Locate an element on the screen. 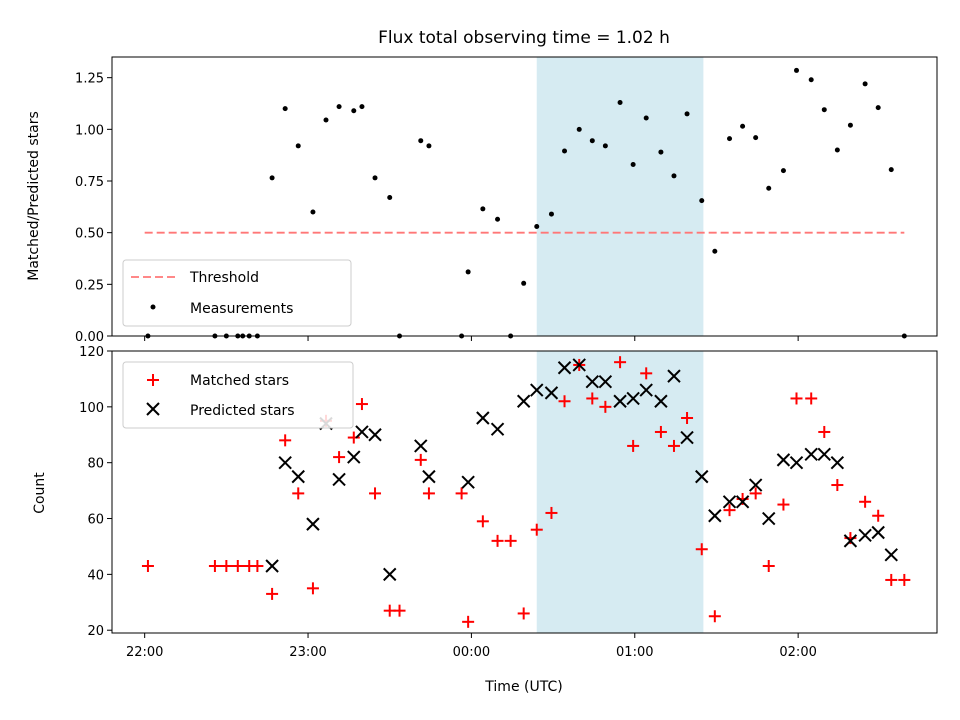  threshold-legend-label: Threshold is located at coordinates (224, 278).